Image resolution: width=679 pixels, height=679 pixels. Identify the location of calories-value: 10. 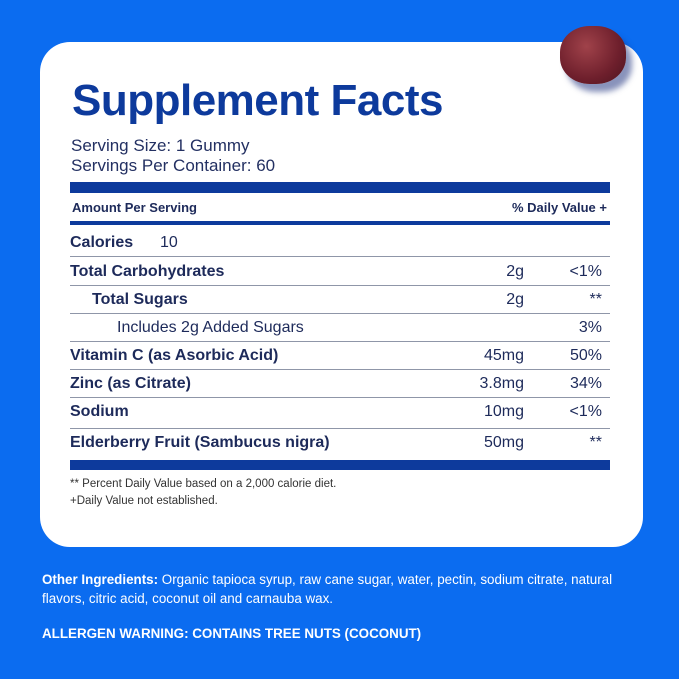
(169, 242).